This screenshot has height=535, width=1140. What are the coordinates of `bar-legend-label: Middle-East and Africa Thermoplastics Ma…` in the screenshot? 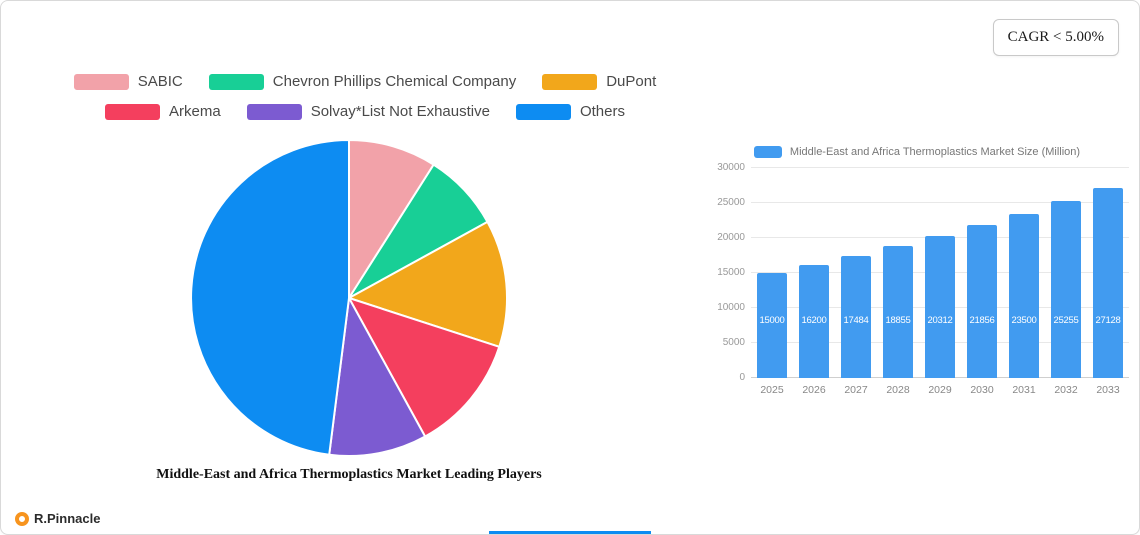 It's located at (935, 152).